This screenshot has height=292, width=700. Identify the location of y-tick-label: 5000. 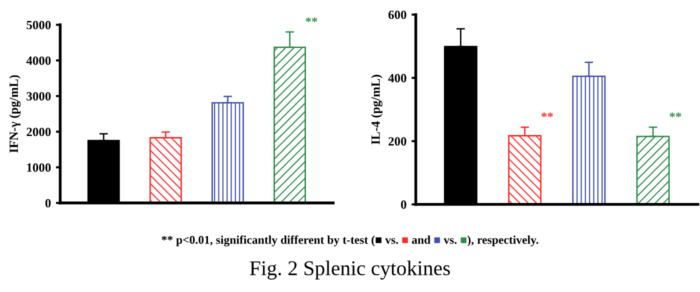
(38, 25).